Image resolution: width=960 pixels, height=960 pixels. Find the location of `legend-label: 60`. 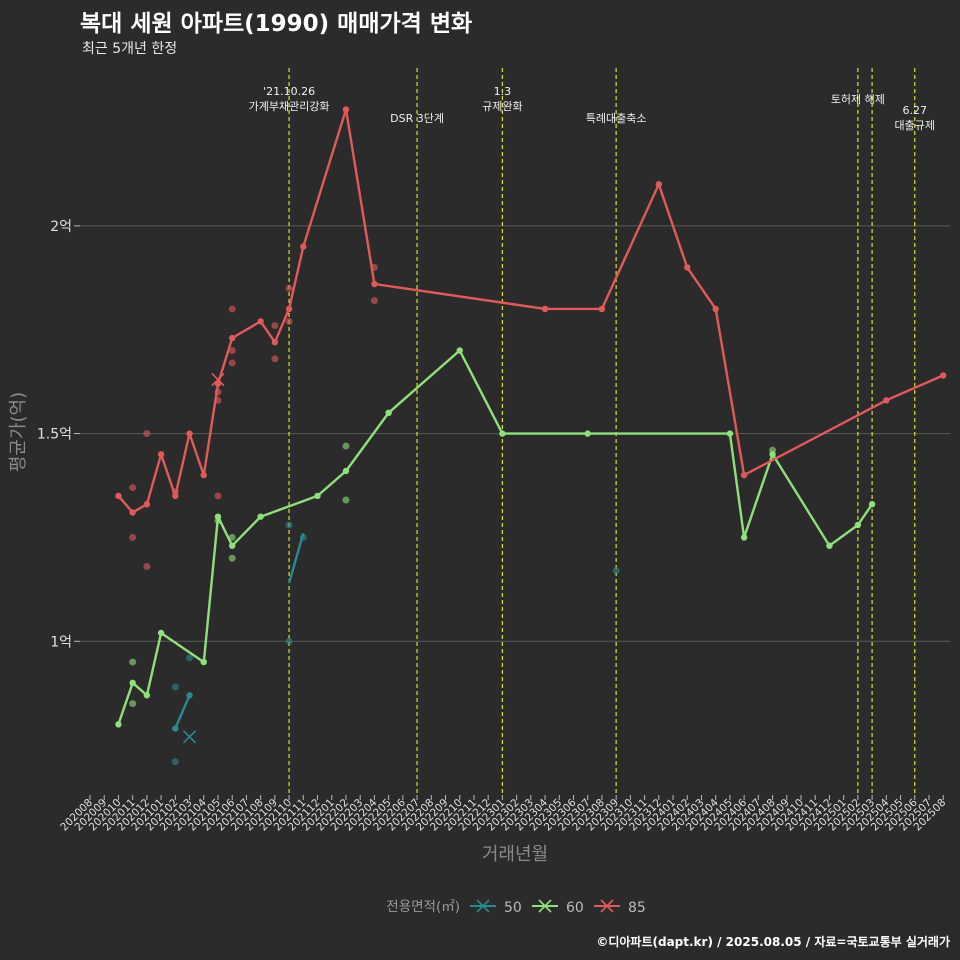

legend-label: 60 is located at coordinates (575, 908).